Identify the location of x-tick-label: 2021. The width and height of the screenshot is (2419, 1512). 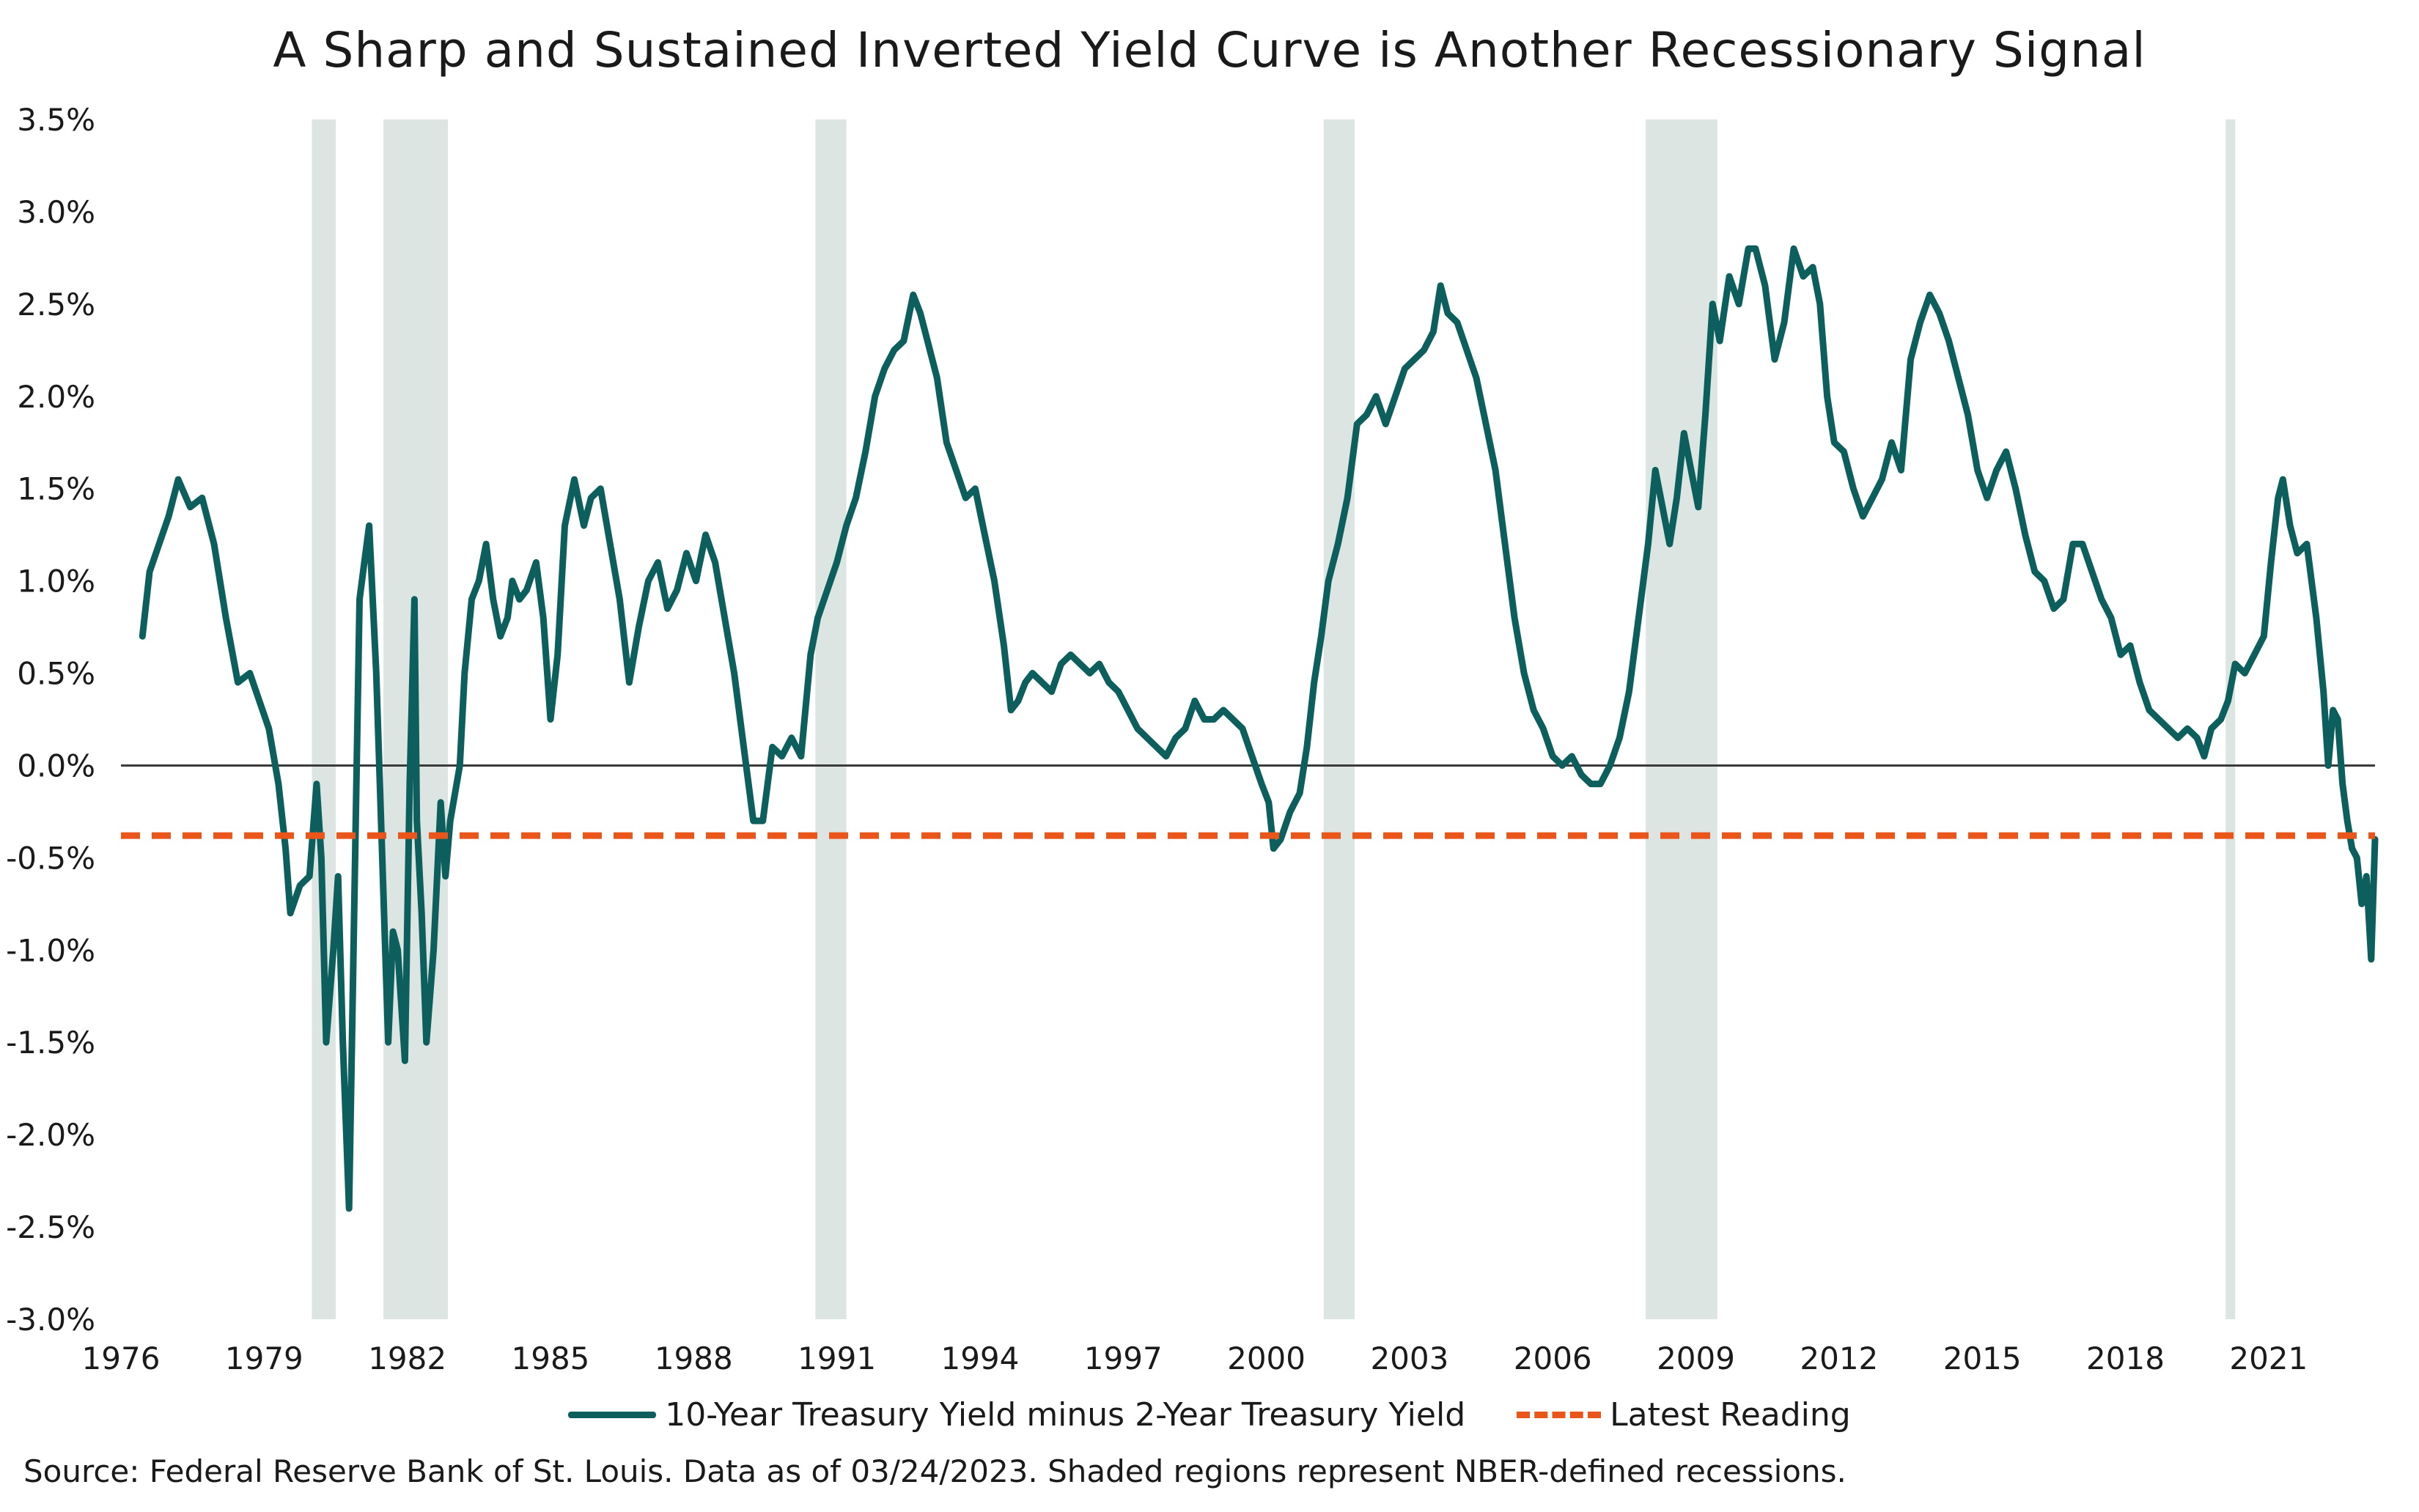
(2268, 1358).